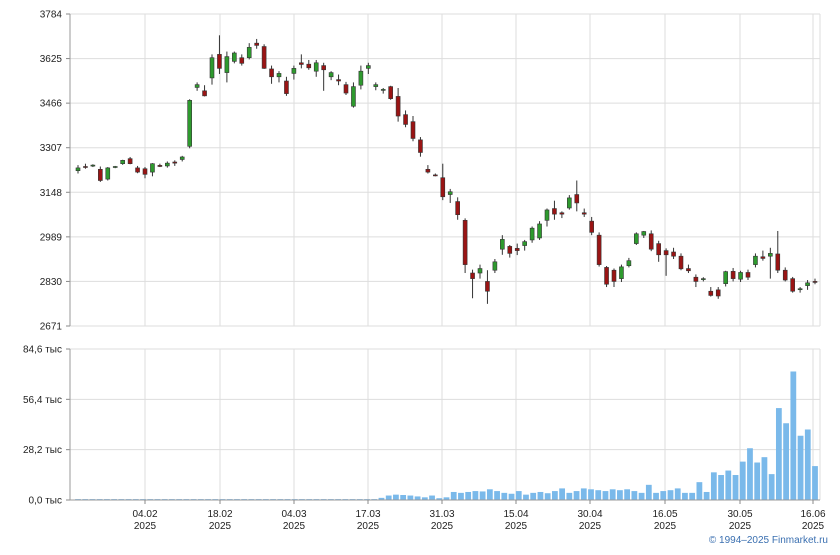 The width and height of the screenshot is (840, 555). What do you see at coordinates (768, 540) in the screenshot?
I see `copyright-link: © 1994–2025 Finmarket.ru` at bounding box center [768, 540].